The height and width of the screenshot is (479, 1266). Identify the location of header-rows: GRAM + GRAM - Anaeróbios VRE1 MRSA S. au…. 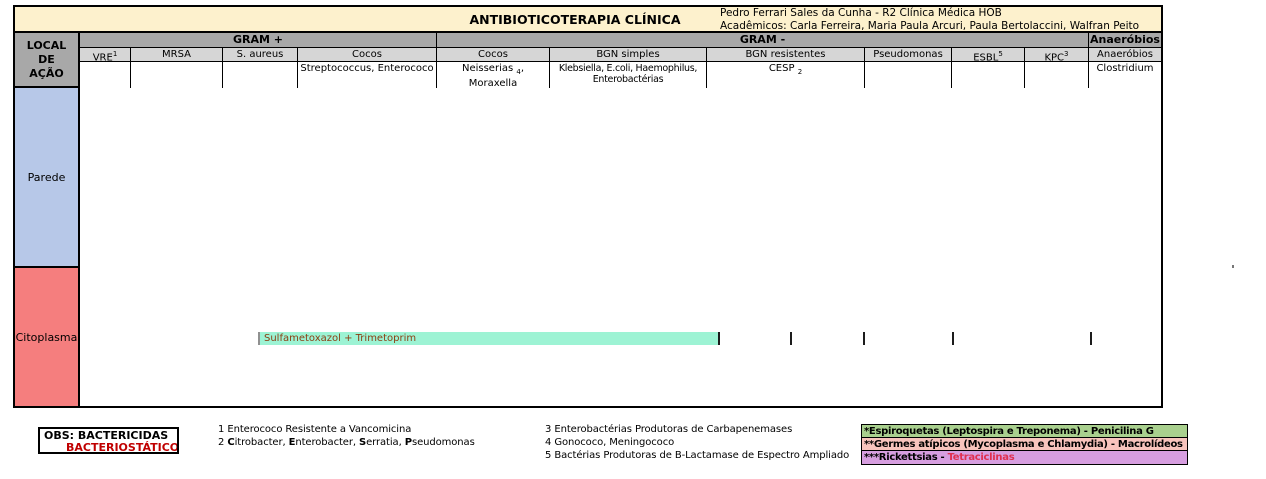
(620, 61).